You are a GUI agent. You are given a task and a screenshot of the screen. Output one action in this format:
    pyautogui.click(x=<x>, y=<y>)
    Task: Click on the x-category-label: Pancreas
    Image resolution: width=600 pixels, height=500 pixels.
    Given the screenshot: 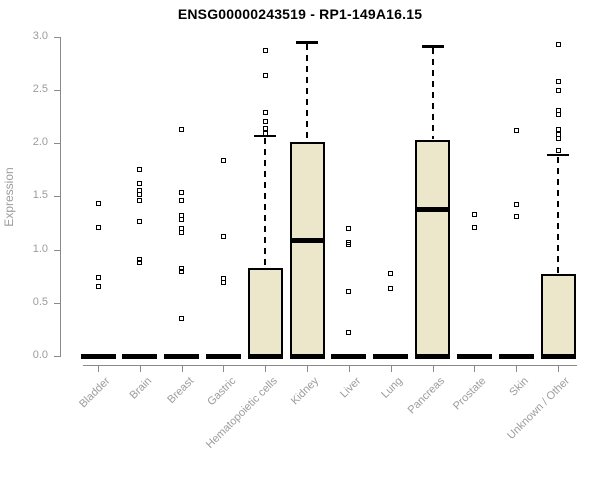 What is the action you would take?
    pyautogui.click(x=426, y=396)
    